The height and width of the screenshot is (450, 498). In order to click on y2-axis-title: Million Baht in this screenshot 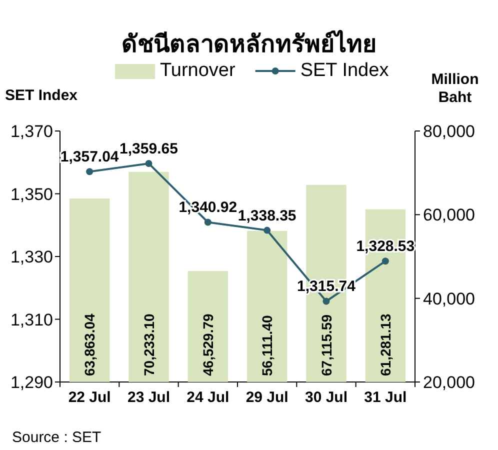, I will do `click(455, 88)`.